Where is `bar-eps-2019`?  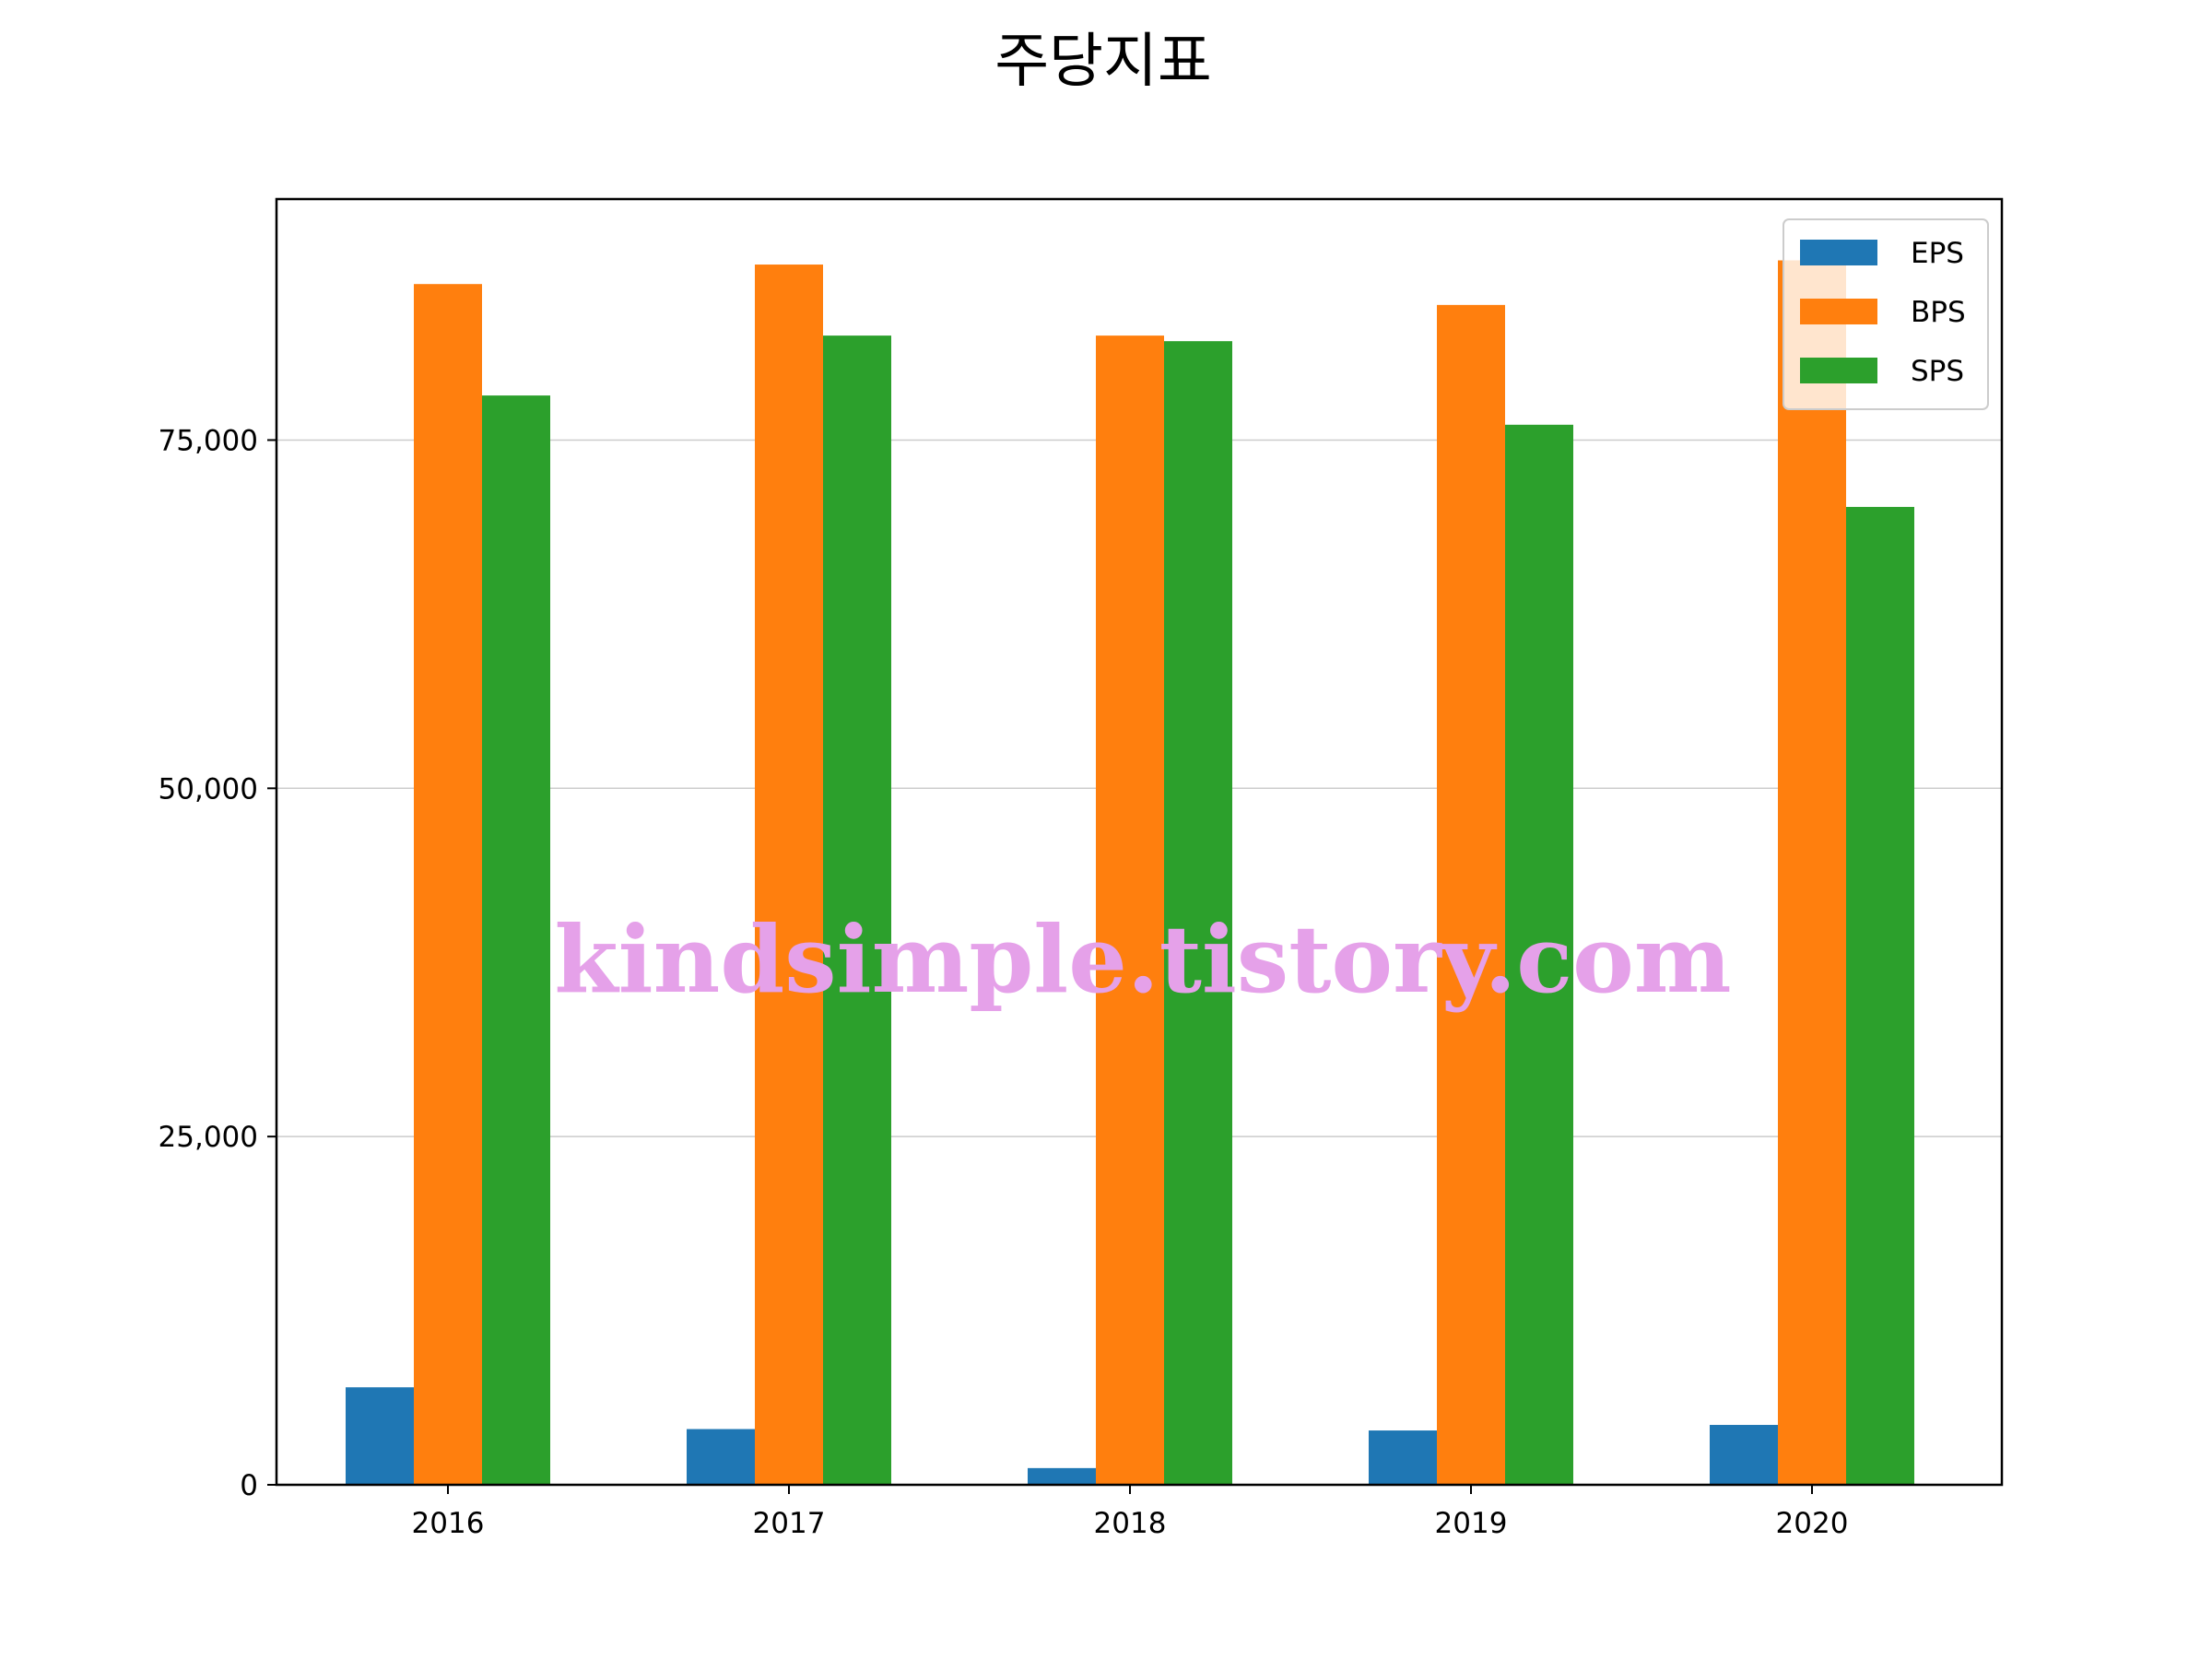
bar-eps-2019 is located at coordinates (1403, 1457).